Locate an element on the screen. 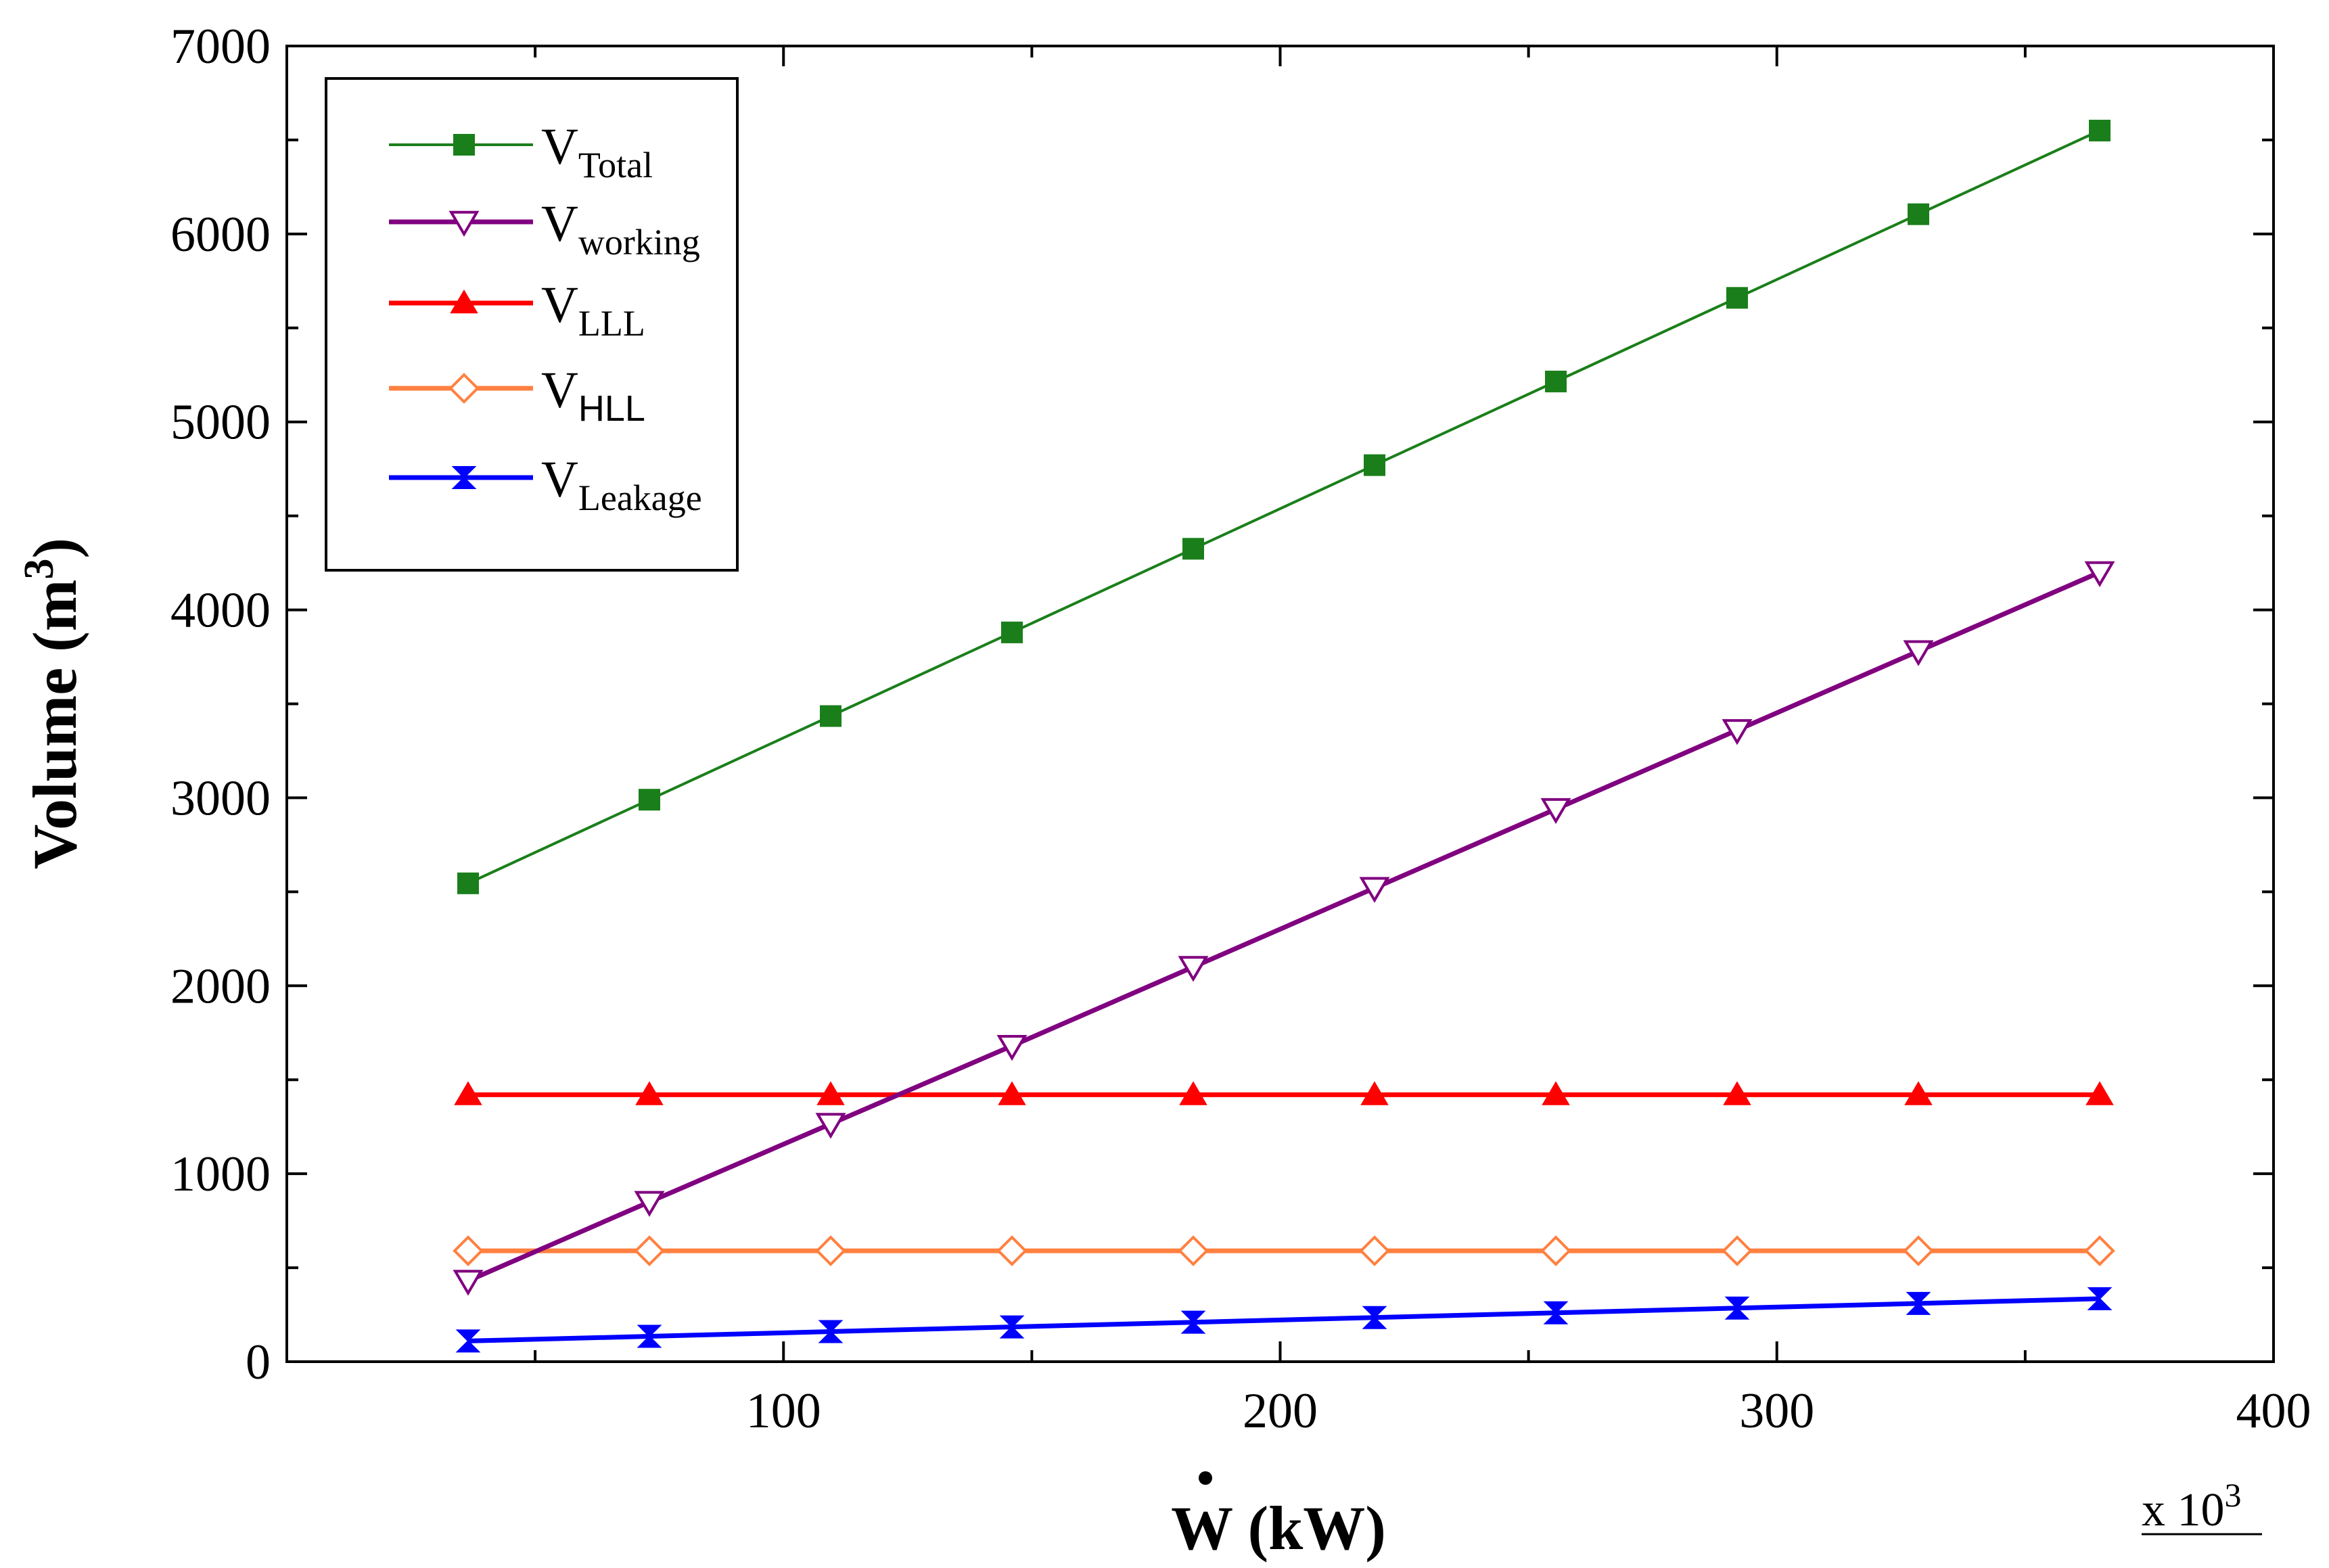  y-tick-label: 6000 is located at coordinates (221, 234).